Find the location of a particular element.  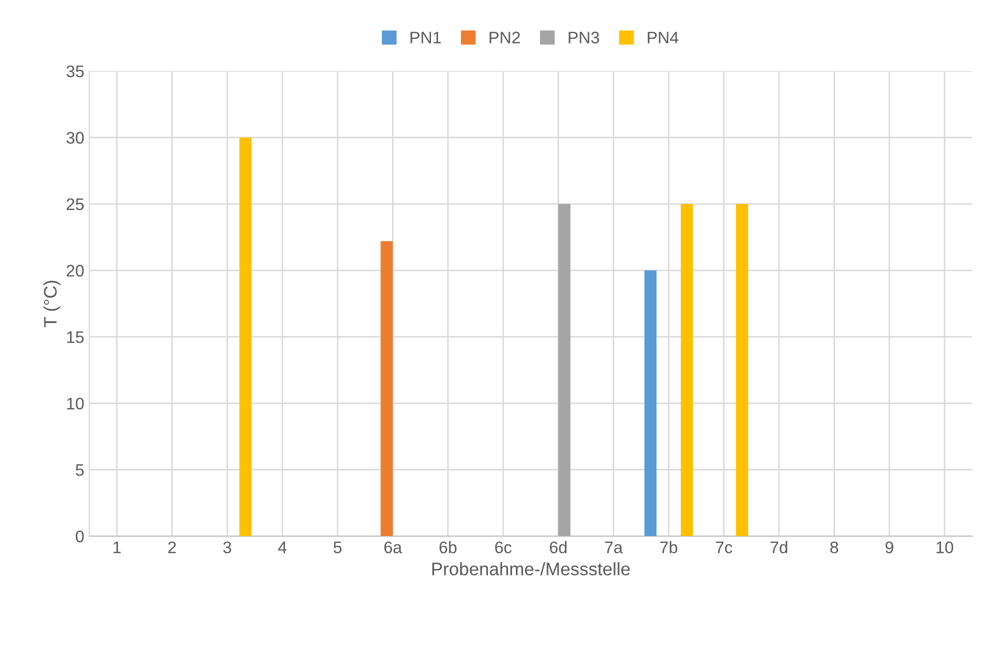

x-tick-label: 6a is located at coordinates (393, 547).